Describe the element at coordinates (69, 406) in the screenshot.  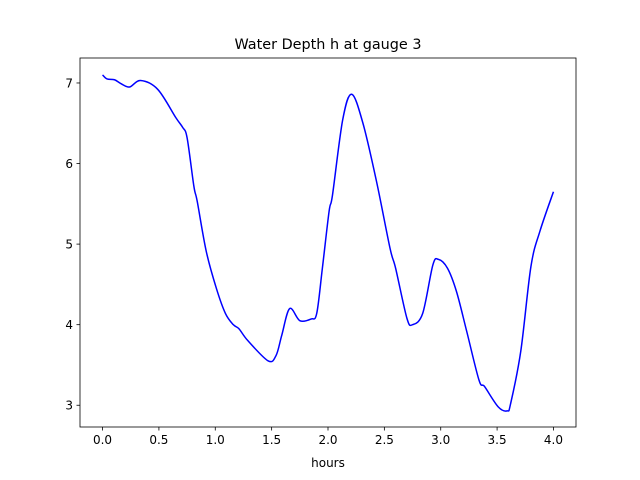
I see `y-tick-label: 3` at that location.